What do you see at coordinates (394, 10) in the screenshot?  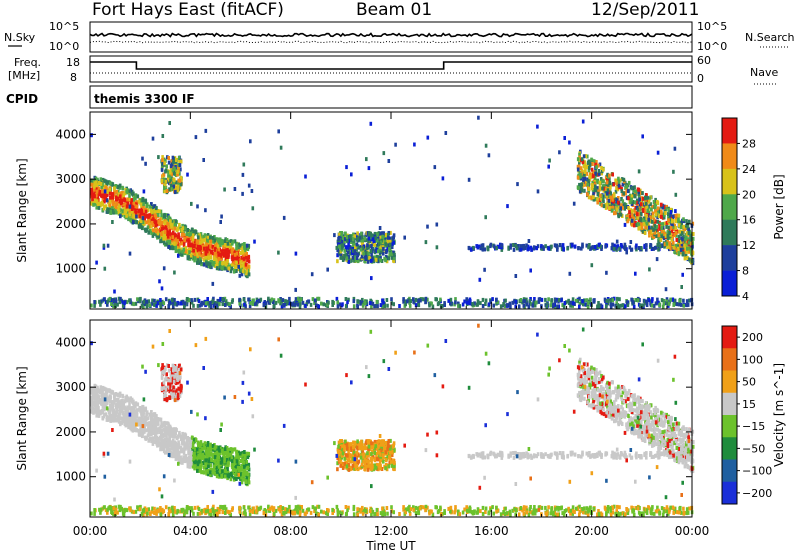 I see `beam-label: Beam 01` at bounding box center [394, 10].